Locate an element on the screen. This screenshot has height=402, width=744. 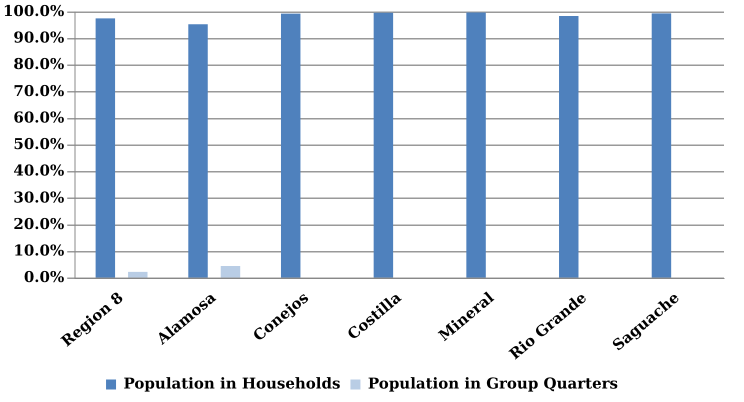
y-tick-label: 20.0% is located at coordinates (38, 223).